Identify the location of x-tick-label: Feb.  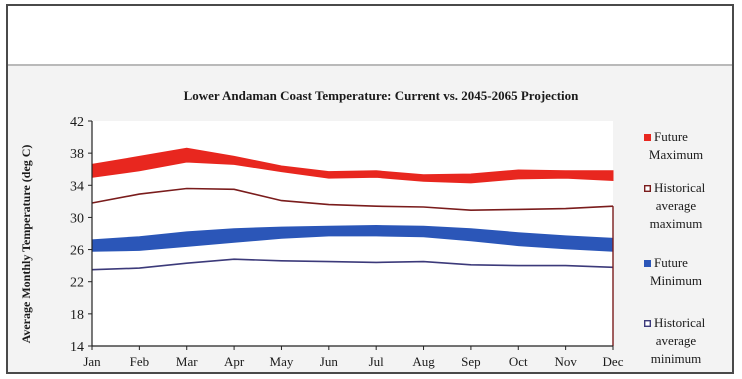
(140, 361).